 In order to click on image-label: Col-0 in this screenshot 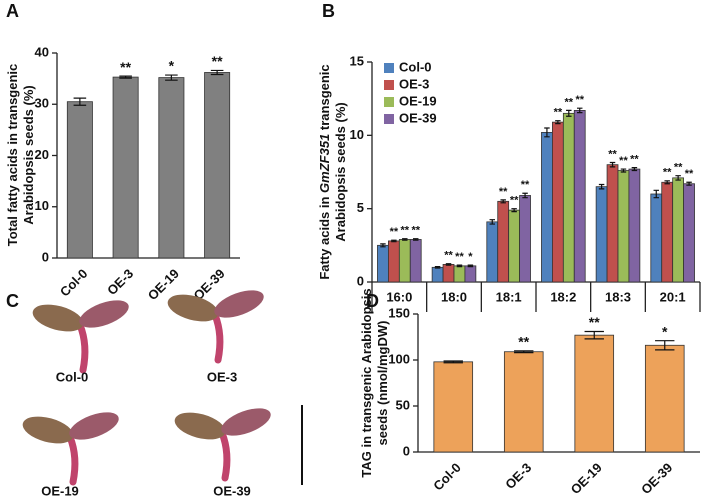, I will do `click(72, 376)`.